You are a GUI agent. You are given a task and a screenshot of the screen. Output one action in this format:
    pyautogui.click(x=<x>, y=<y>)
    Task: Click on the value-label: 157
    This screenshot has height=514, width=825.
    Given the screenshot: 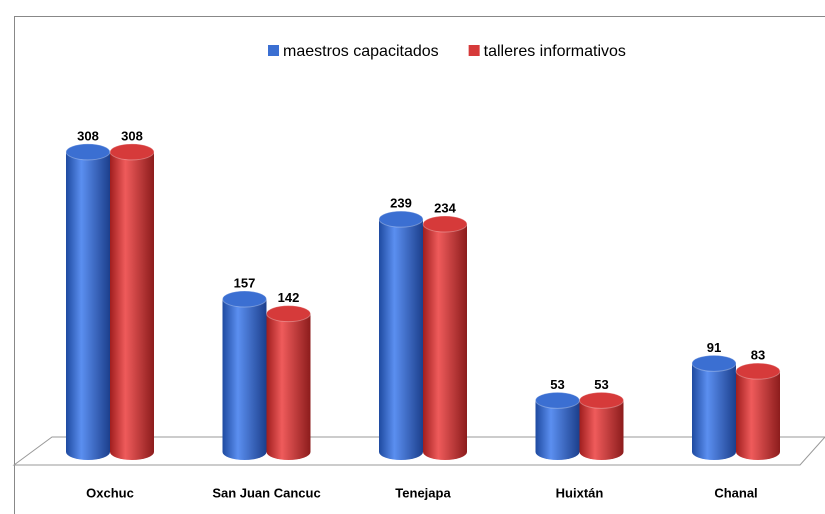 What is the action you would take?
    pyautogui.click(x=245, y=282)
    